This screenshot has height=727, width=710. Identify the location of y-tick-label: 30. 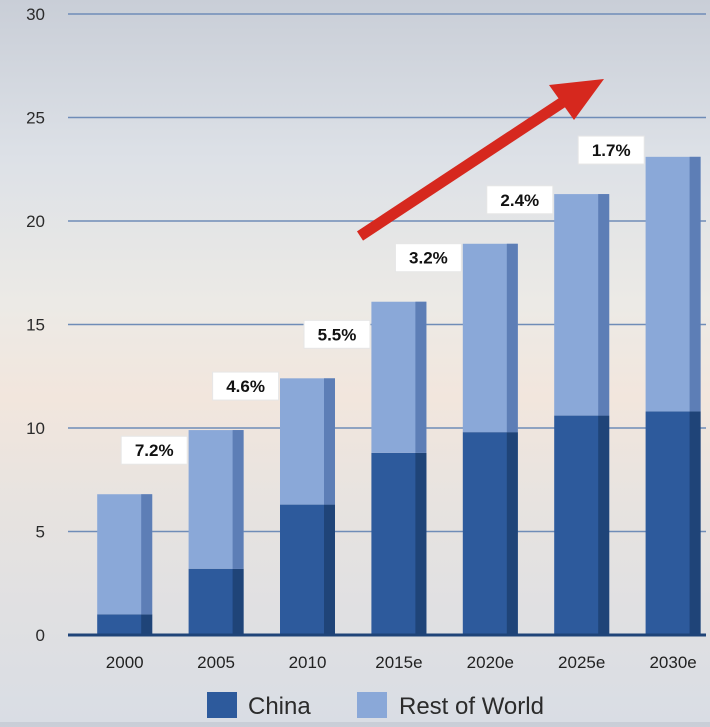
(35, 14).